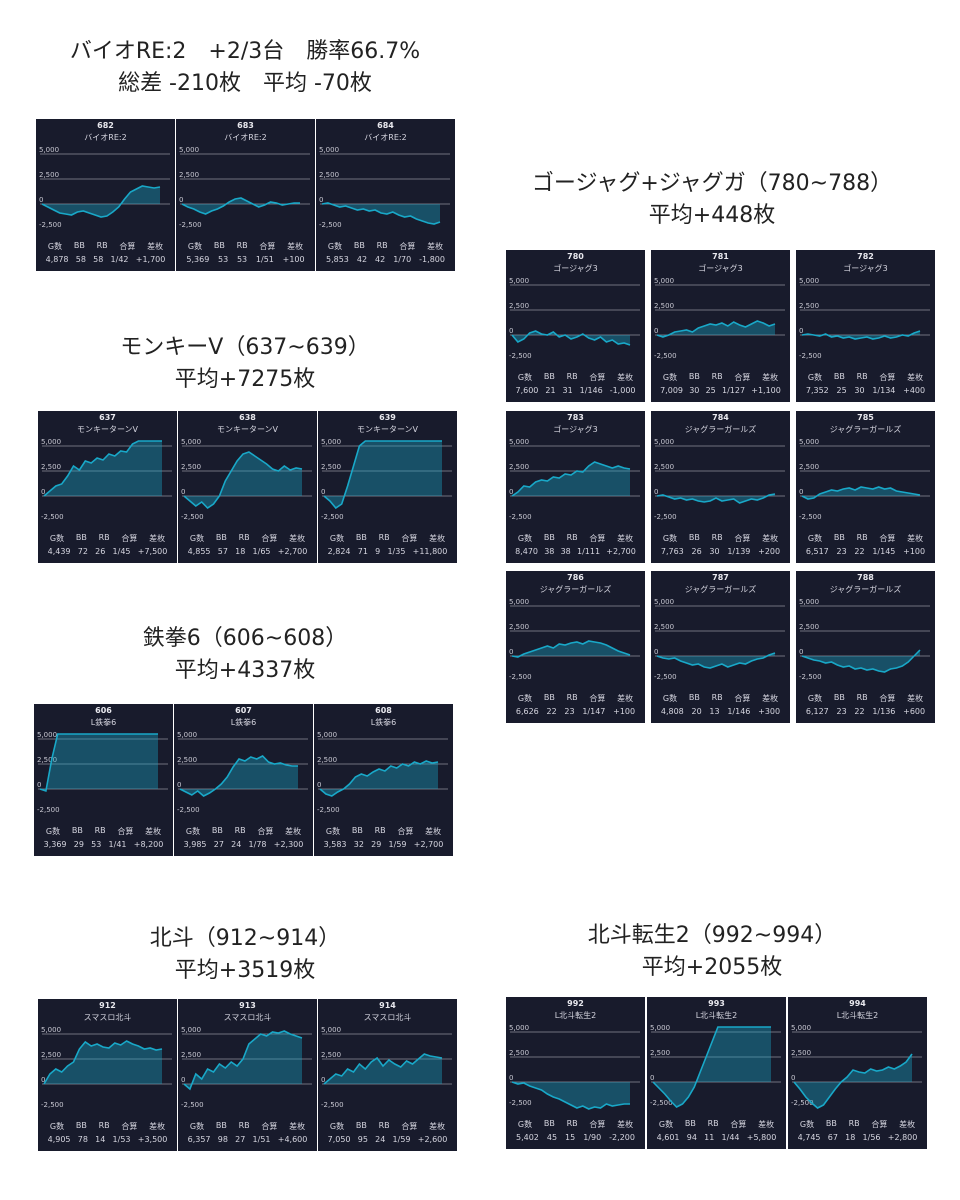 The width and height of the screenshot is (960, 1200). I want to click on machine-name: ゴージャグ3, so click(865, 268).